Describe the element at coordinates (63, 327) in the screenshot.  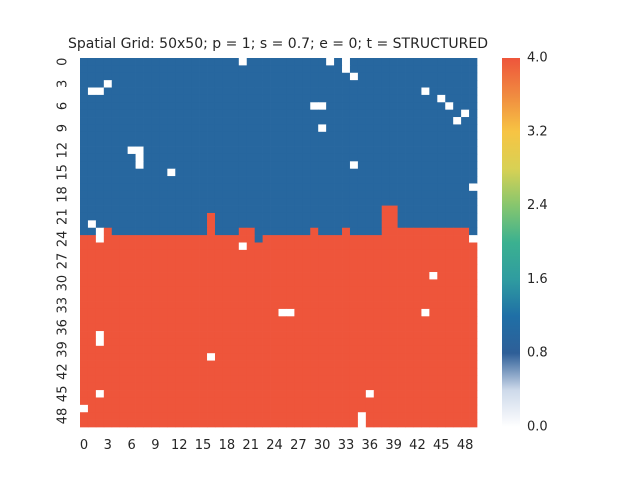
I see `y-tick-label: 36` at that location.